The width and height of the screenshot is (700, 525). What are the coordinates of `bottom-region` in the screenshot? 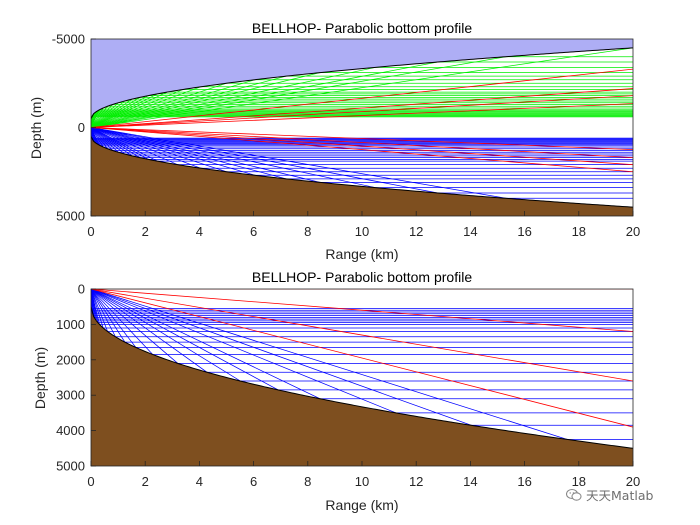 It's located at (362, 176).